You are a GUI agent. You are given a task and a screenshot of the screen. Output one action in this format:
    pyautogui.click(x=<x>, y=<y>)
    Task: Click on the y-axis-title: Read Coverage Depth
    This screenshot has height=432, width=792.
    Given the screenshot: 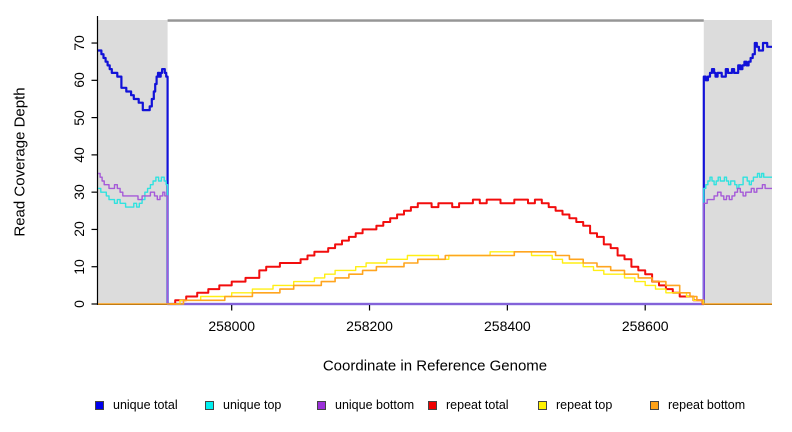 What is the action you would take?
    pyautogui.click(x=20, y=162)
    